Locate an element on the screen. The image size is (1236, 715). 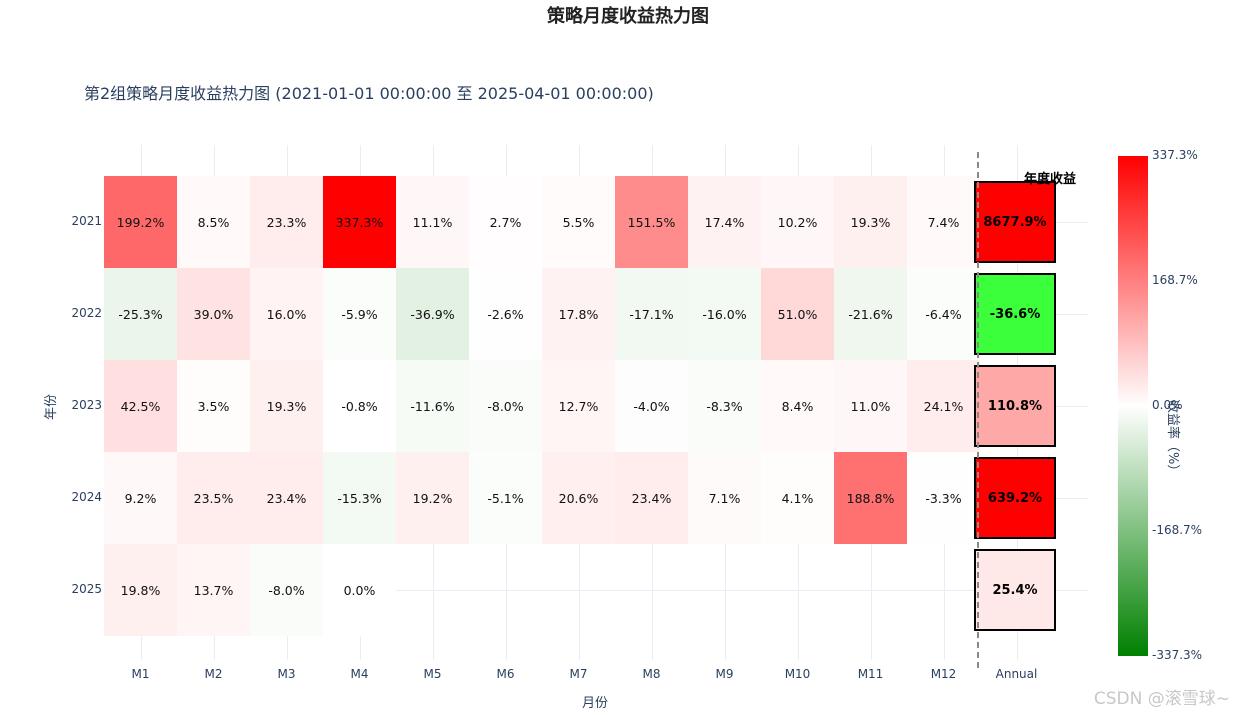
x-axis-tick-label: M5 is located at coordinates (432, 674).